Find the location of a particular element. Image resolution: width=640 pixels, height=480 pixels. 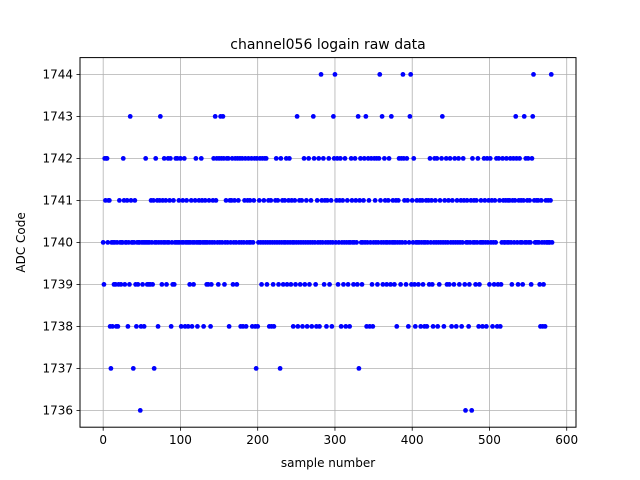

y-tick-label: 1744 is located at coordinates (57, 75).